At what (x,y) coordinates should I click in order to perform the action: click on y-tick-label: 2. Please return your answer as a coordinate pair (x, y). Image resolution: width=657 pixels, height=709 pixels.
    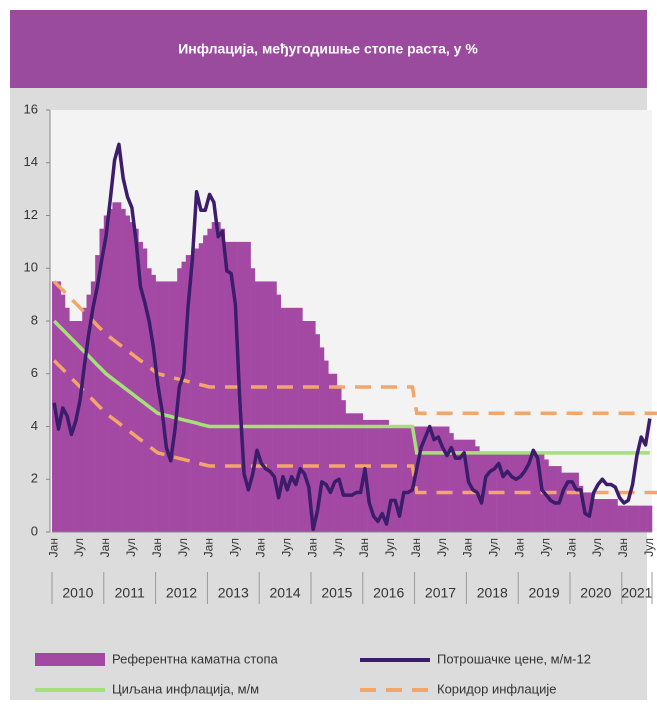
    Looking at the image, I should click on (34, 478).